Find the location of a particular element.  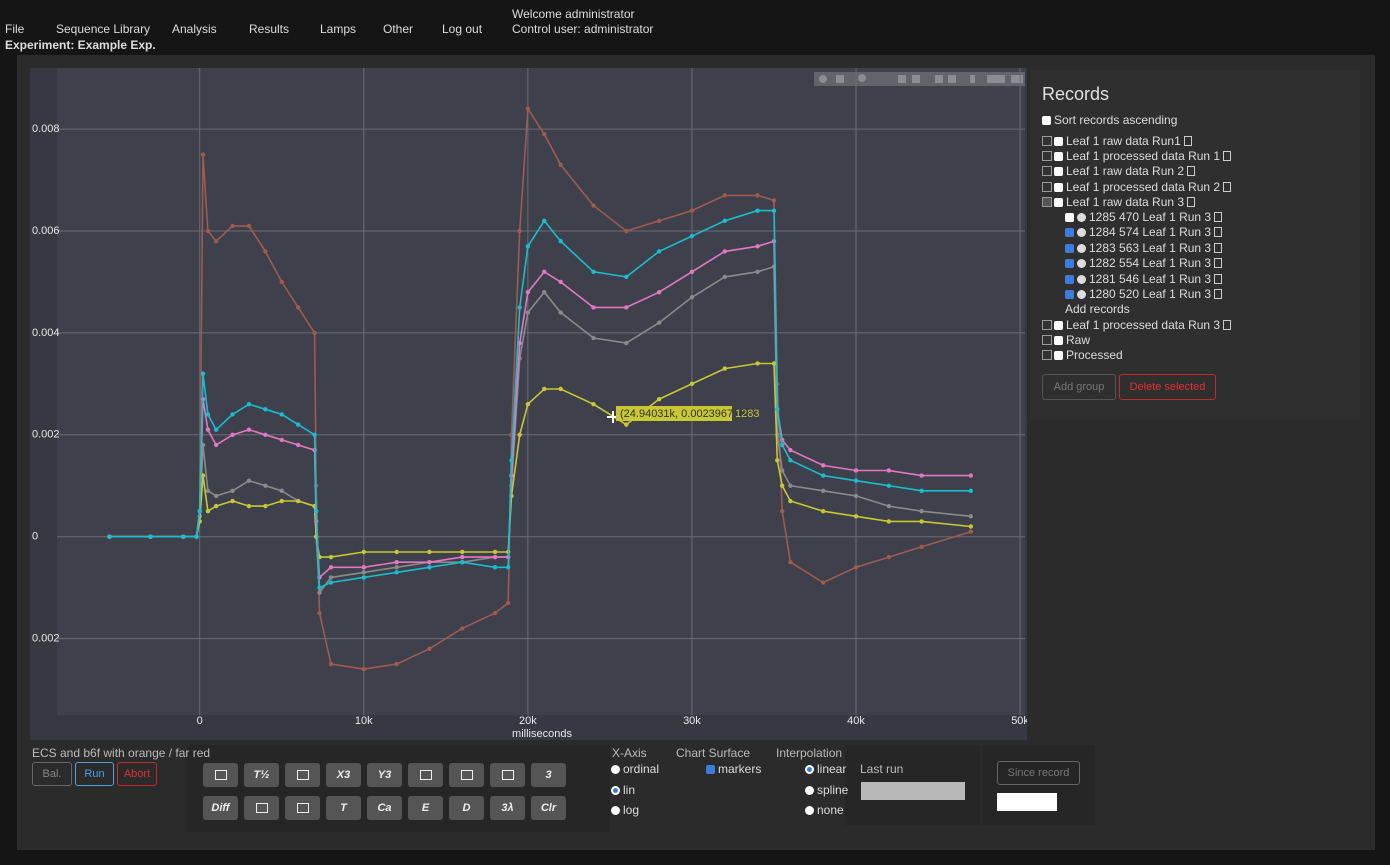

run-button: Abort is located at coordinates (137, 774).